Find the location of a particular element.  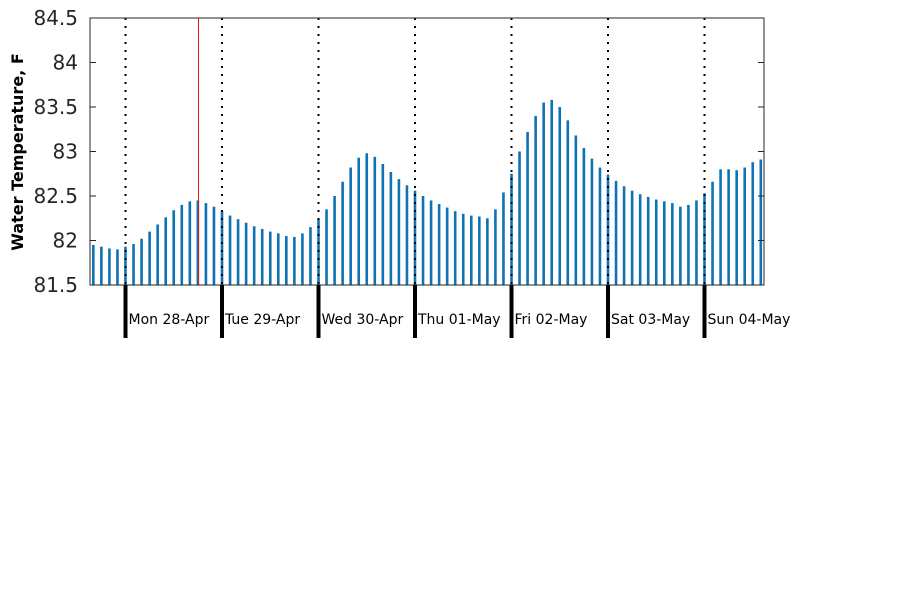

y-tick-label: 82.5 is located at coordinates (55, 196).